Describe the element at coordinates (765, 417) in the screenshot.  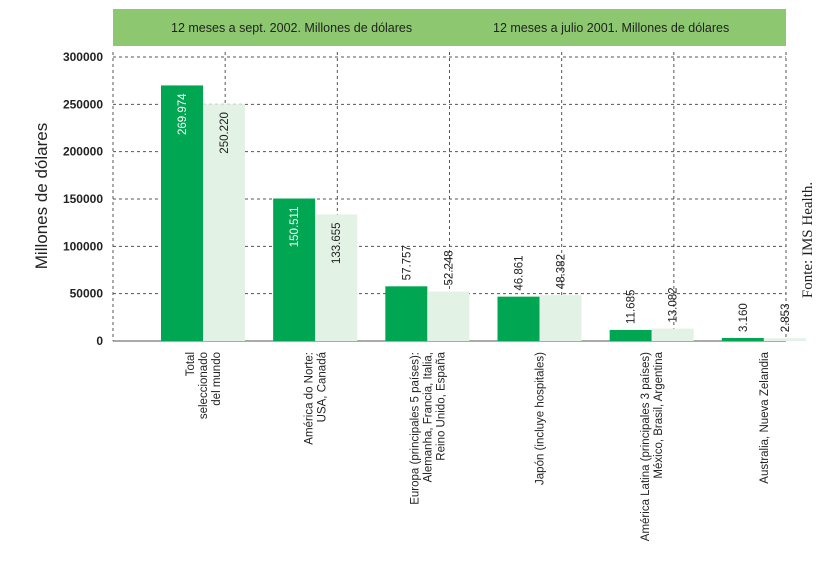
I see `category-label: Australia, Nueva Zelandia` at that location.